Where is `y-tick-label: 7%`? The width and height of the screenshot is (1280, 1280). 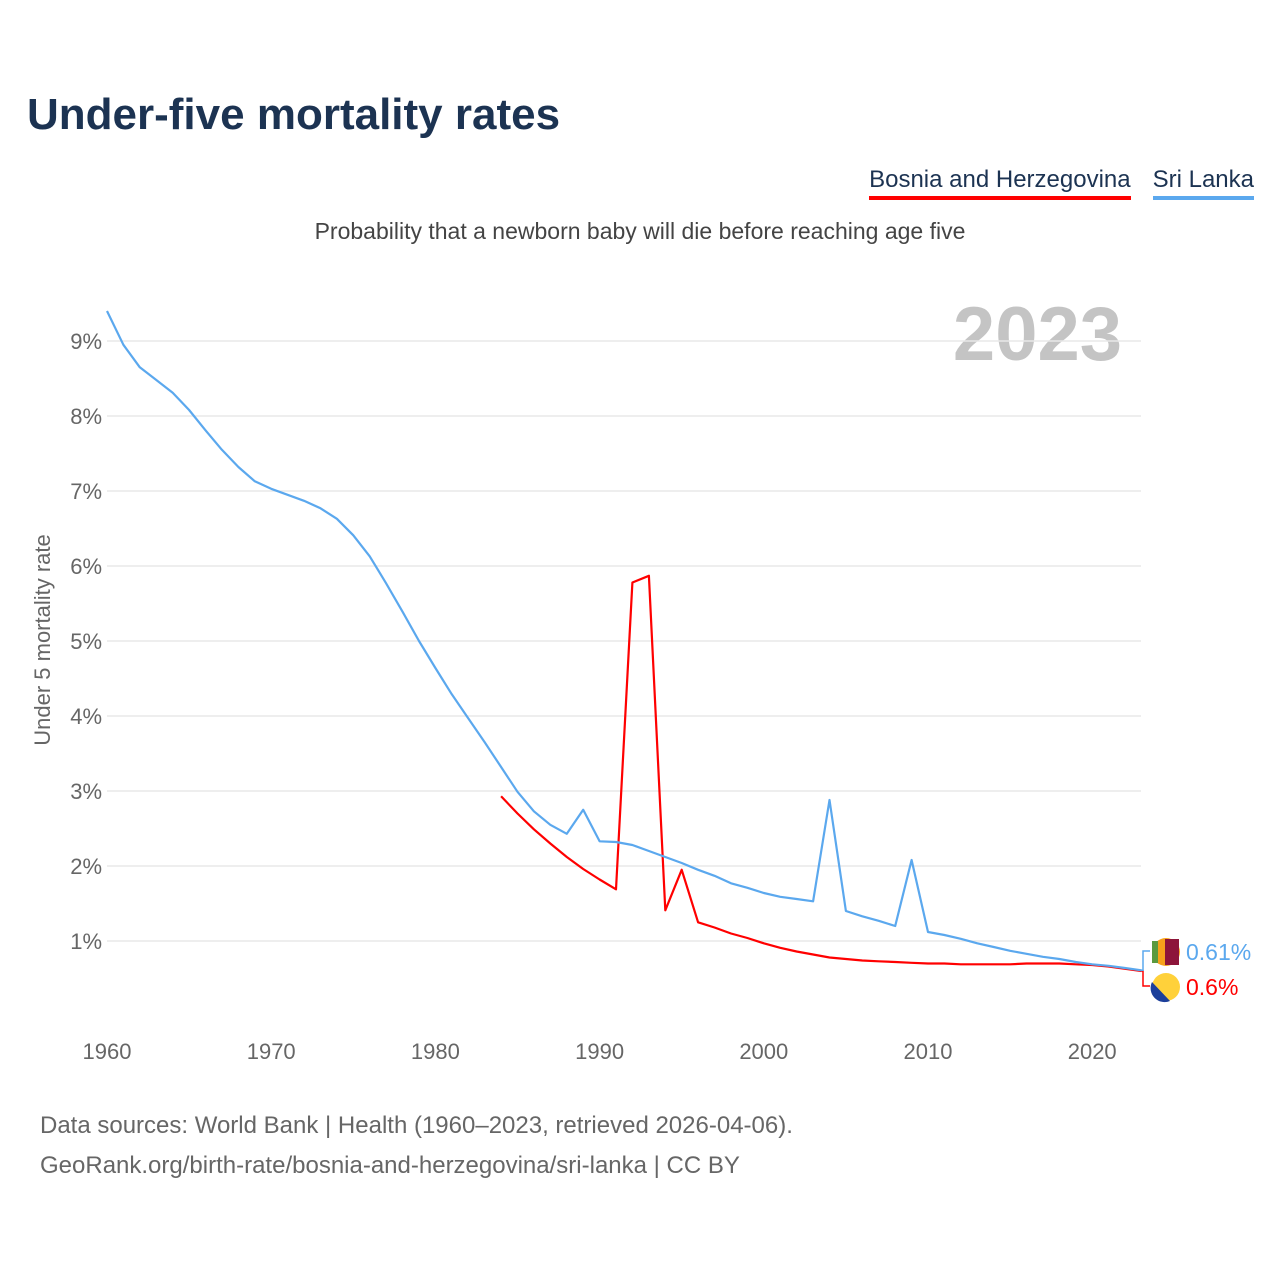
y-tick-label: 7% is located at coordinates (86, 491).